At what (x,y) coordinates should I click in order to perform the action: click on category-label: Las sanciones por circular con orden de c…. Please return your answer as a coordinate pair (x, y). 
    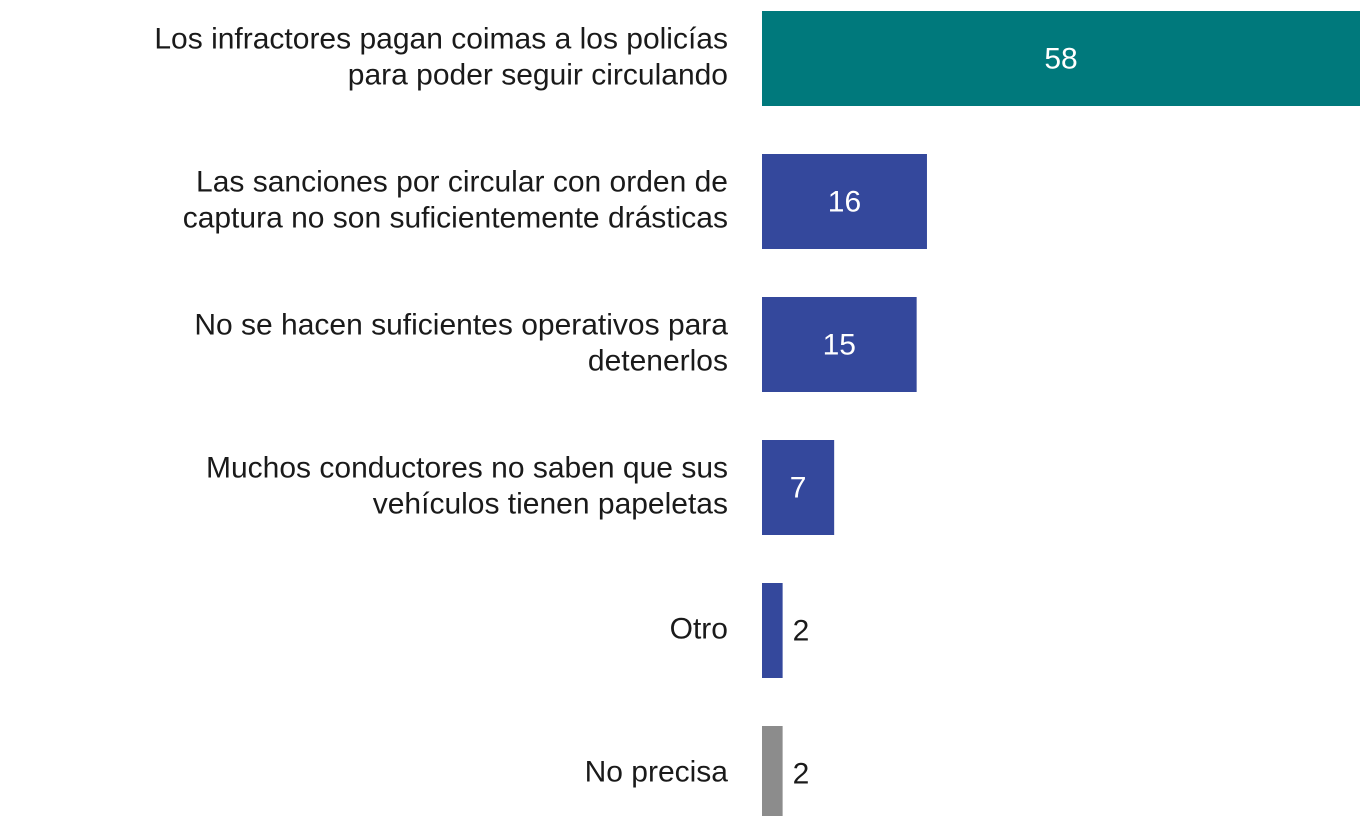
    Looking at the image, I should click on (455, 199).